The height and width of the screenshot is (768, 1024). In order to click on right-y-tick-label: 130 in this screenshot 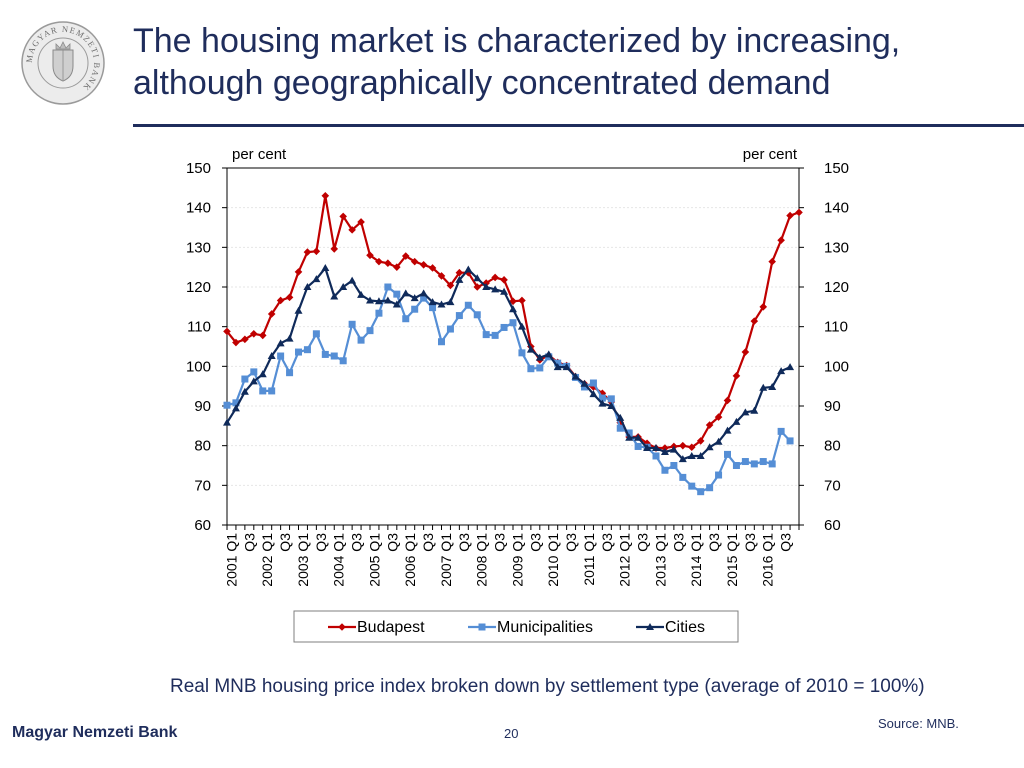, I will do `click(836, 247)`.